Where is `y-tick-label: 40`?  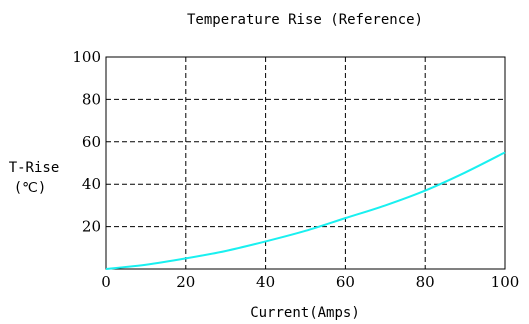 y-tick-label: 40 is located at coordinates (91, 184).